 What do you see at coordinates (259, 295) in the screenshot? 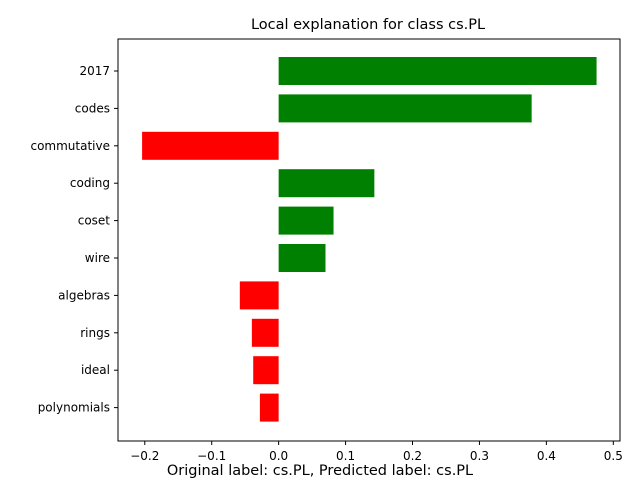
I see `bar-algebras` at bounding box center [259, 295].